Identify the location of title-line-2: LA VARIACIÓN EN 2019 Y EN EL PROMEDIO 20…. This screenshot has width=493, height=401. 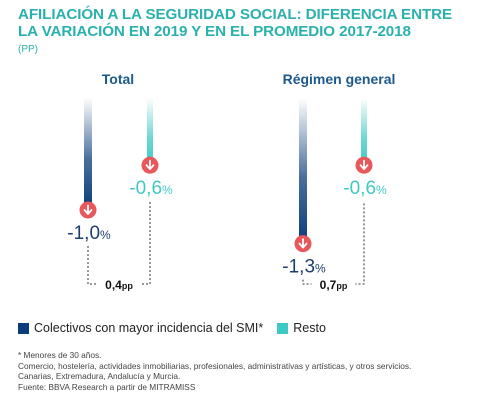
(214, 31).